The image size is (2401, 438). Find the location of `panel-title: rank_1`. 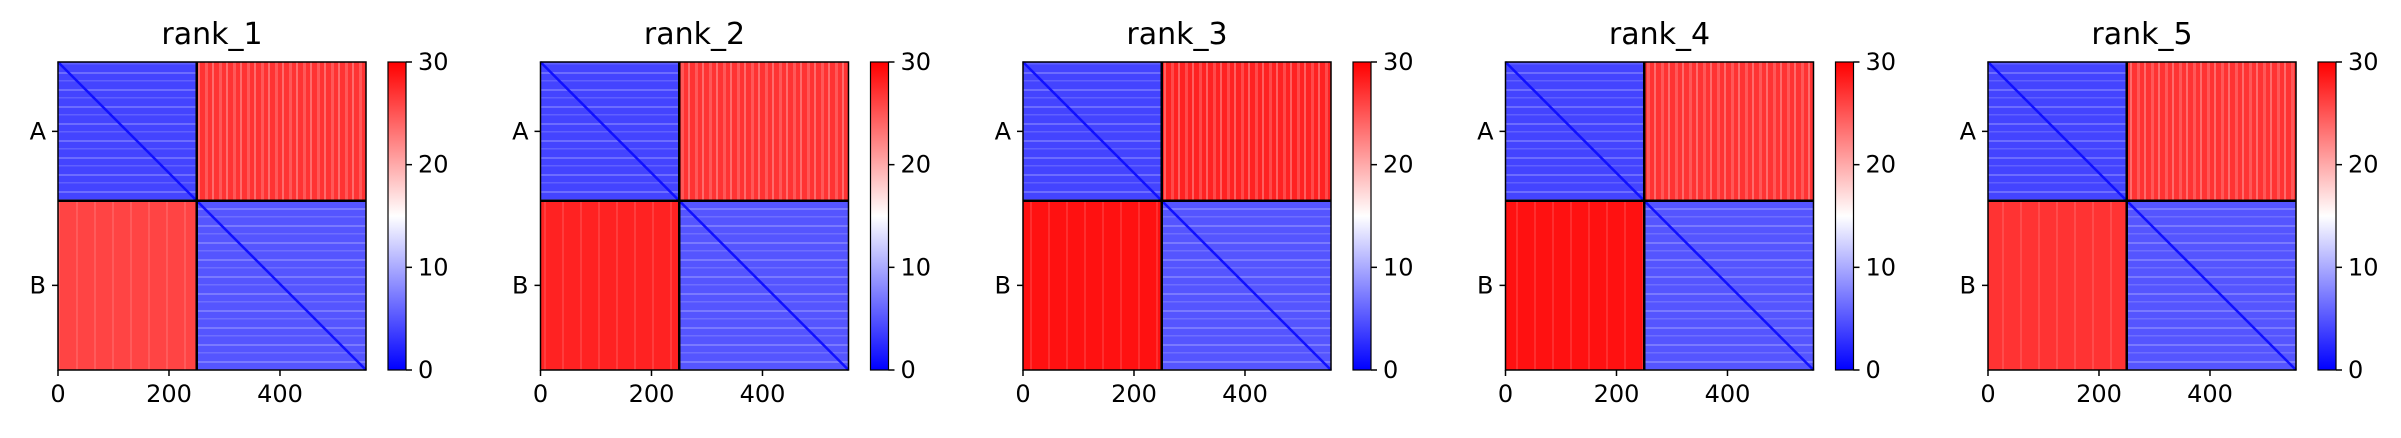

panel-title: rank_1 is located at coordinates (211, 34).